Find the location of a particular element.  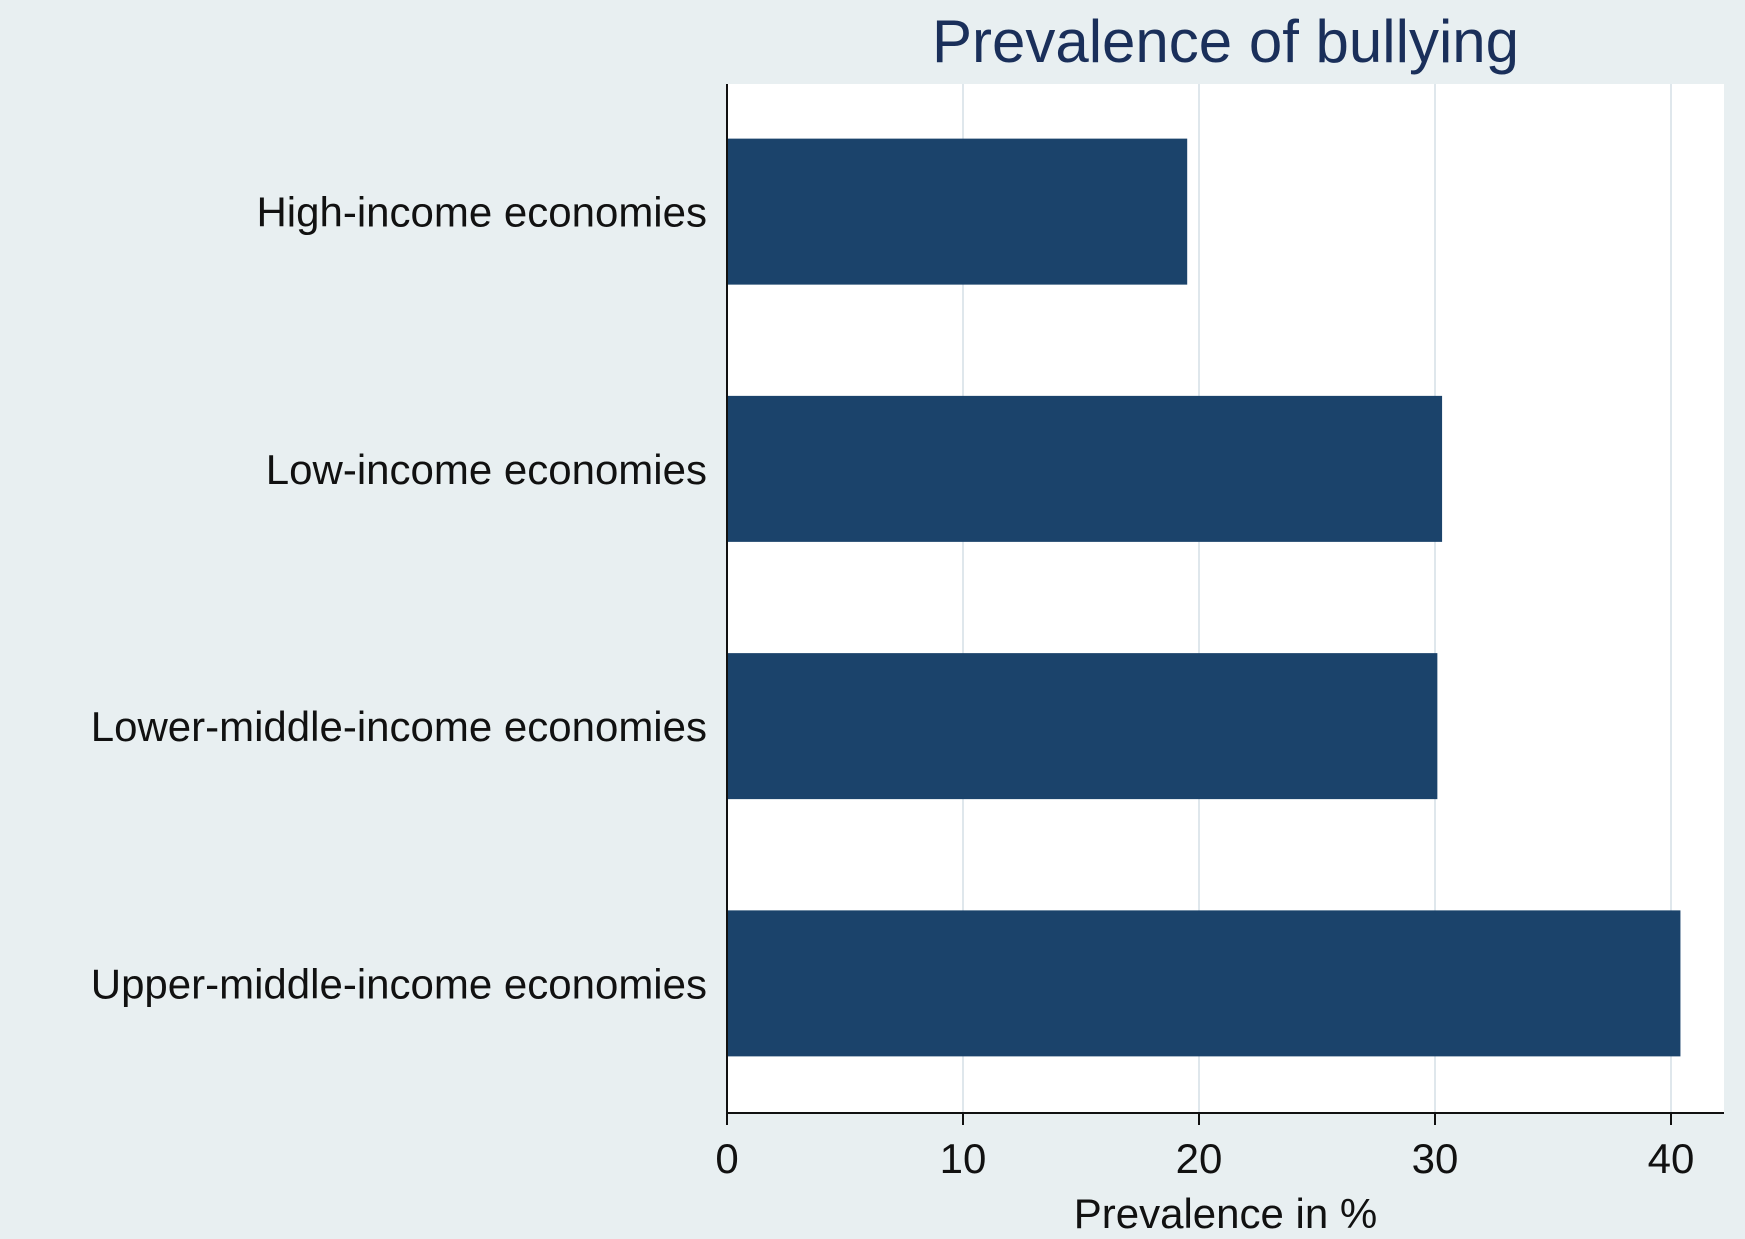

x-axis-title: Prevalence in % is located at coordinates (1226, 1213).